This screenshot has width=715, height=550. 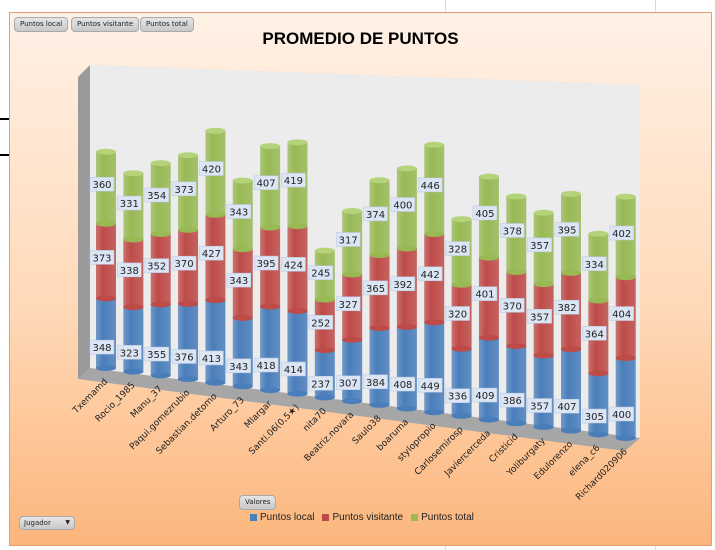 I want to click on data-label-text: 413, so click(x=211, y=359).